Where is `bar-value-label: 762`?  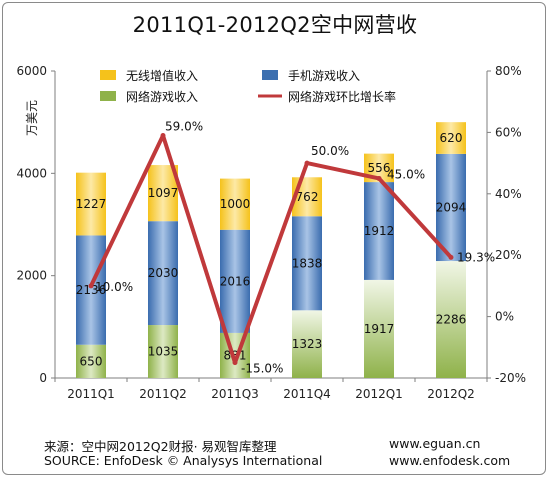
bar-value-label: 762 is located at coordinates (307, 197).